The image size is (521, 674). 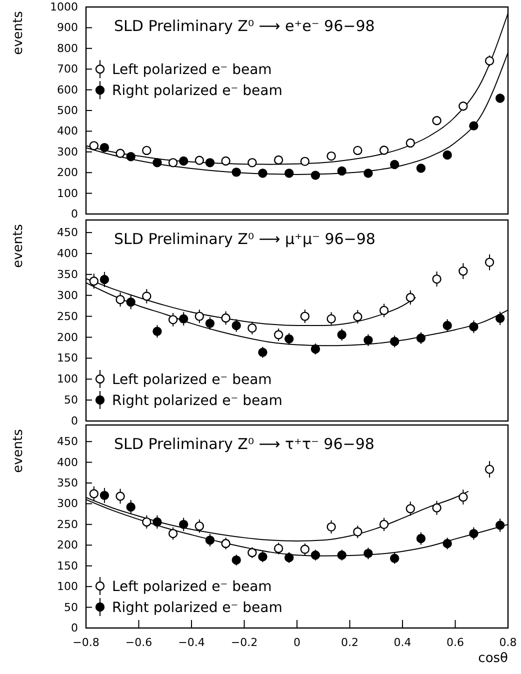 I want to click on y-tick-label: 900, so click(x=67, y=27).